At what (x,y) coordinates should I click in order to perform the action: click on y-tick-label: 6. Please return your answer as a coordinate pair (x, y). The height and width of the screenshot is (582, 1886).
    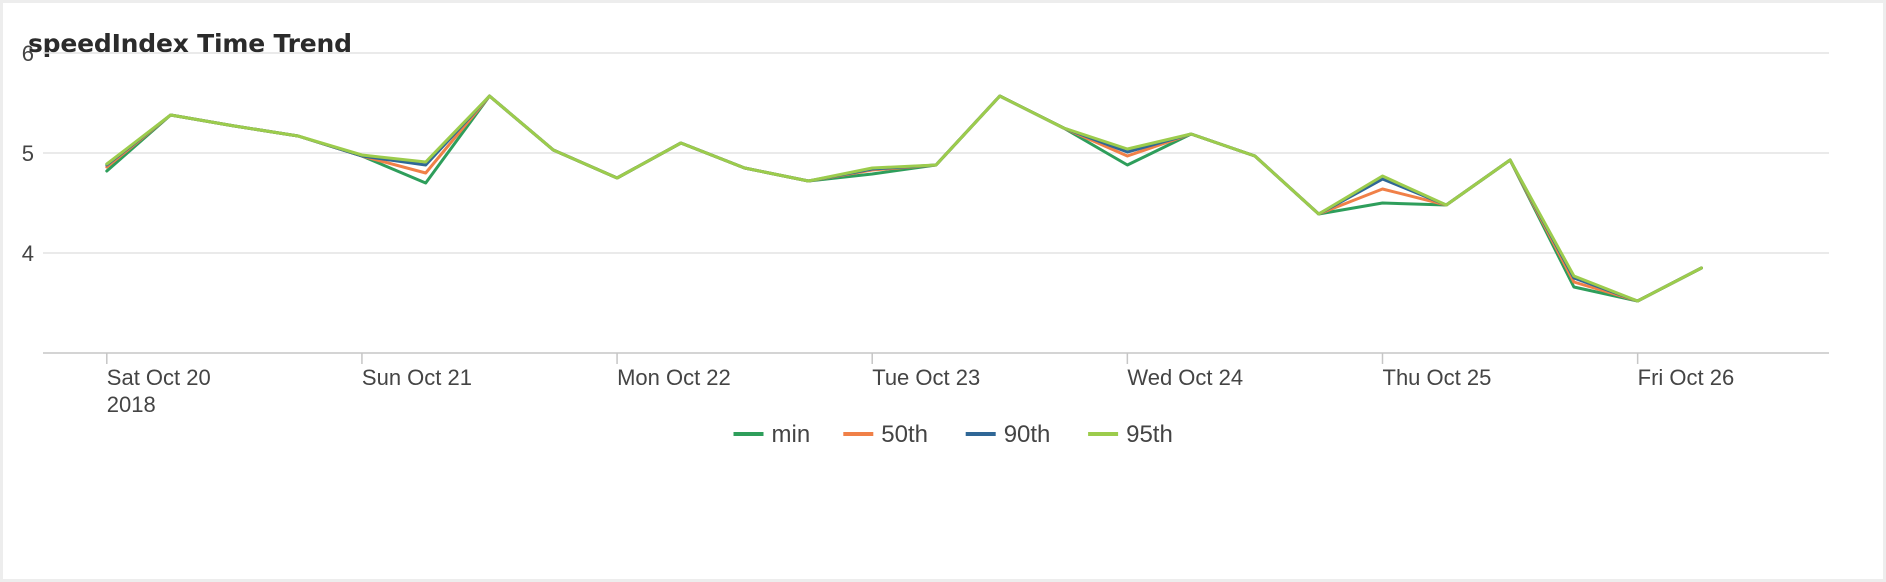
    Looking at the image, I should click on (28, 53).